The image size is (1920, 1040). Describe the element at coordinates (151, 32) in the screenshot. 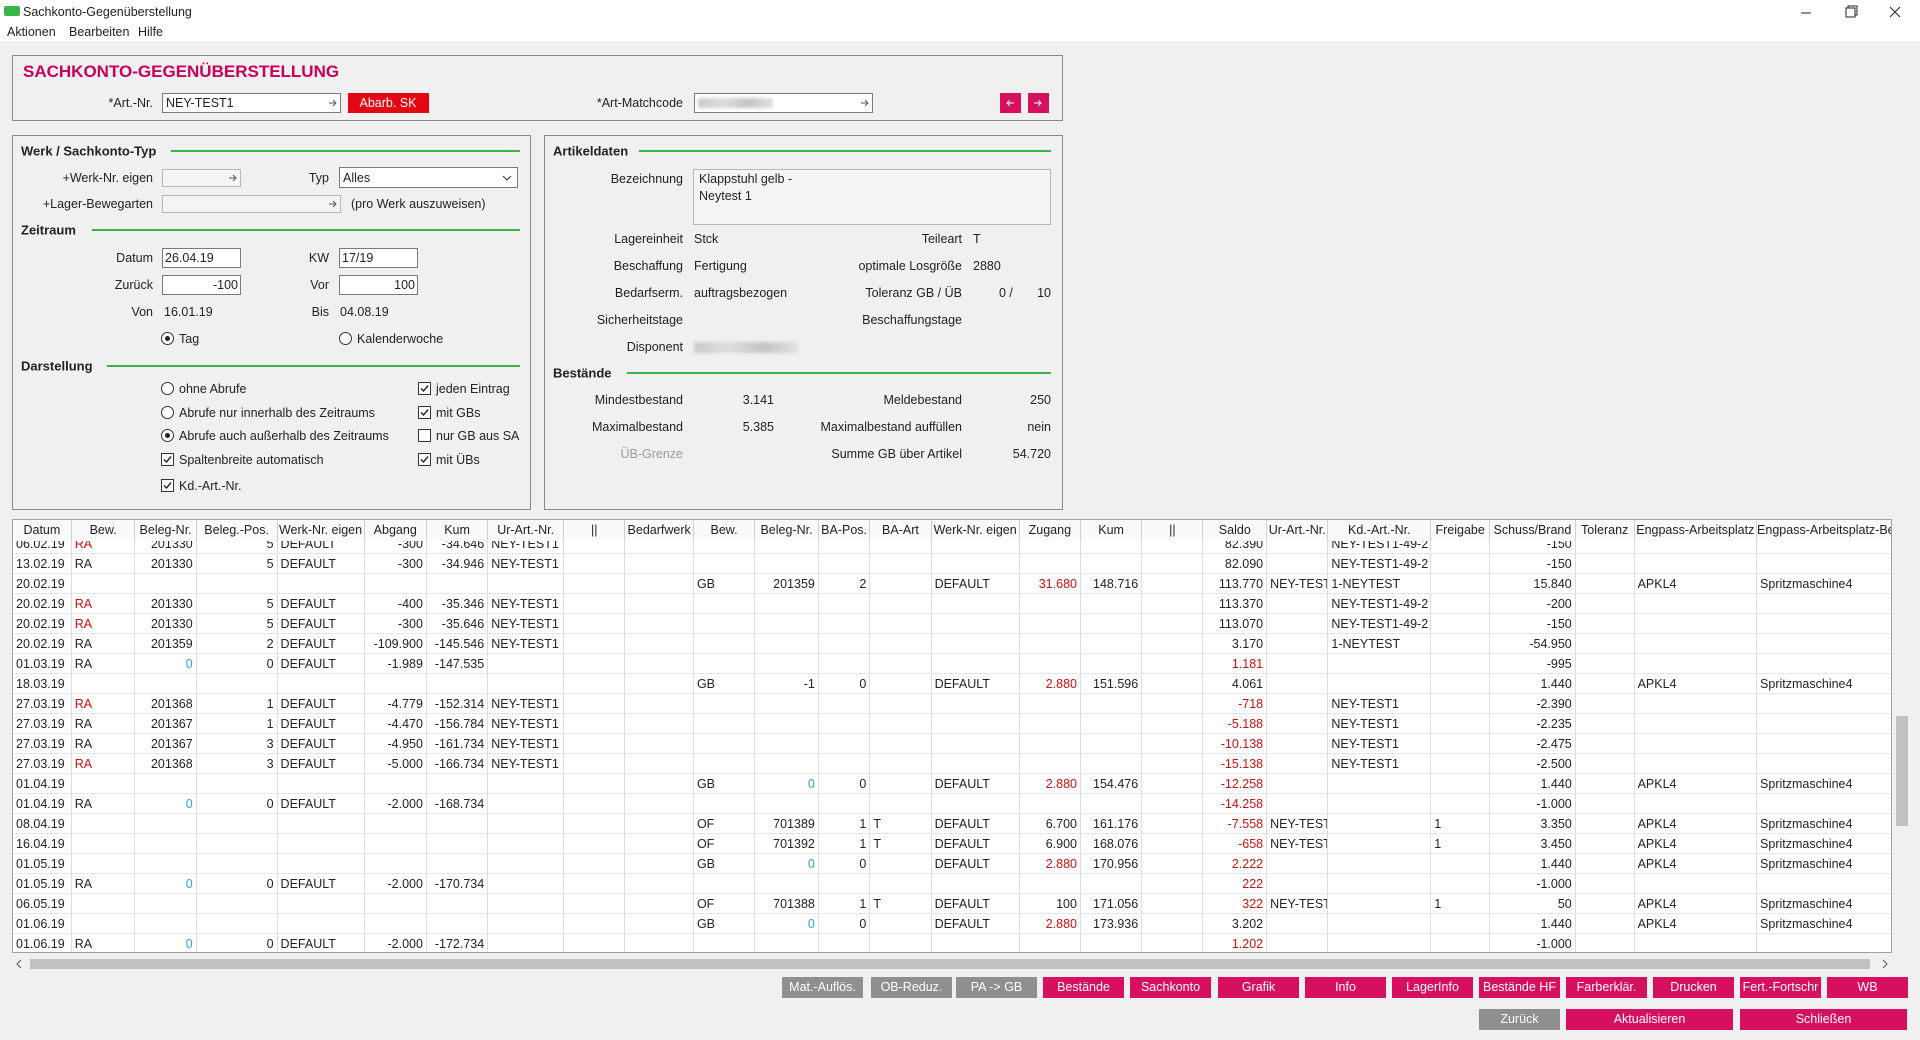

I see `menu-item: Hilfe` at that location.